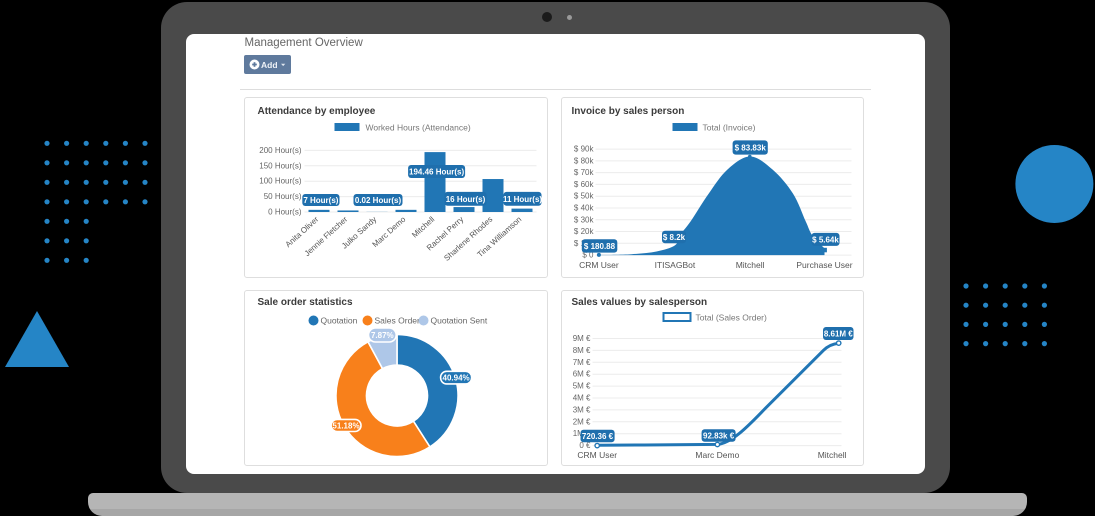  I want to click on svg-text: 720.36 €, so click(597, 436).